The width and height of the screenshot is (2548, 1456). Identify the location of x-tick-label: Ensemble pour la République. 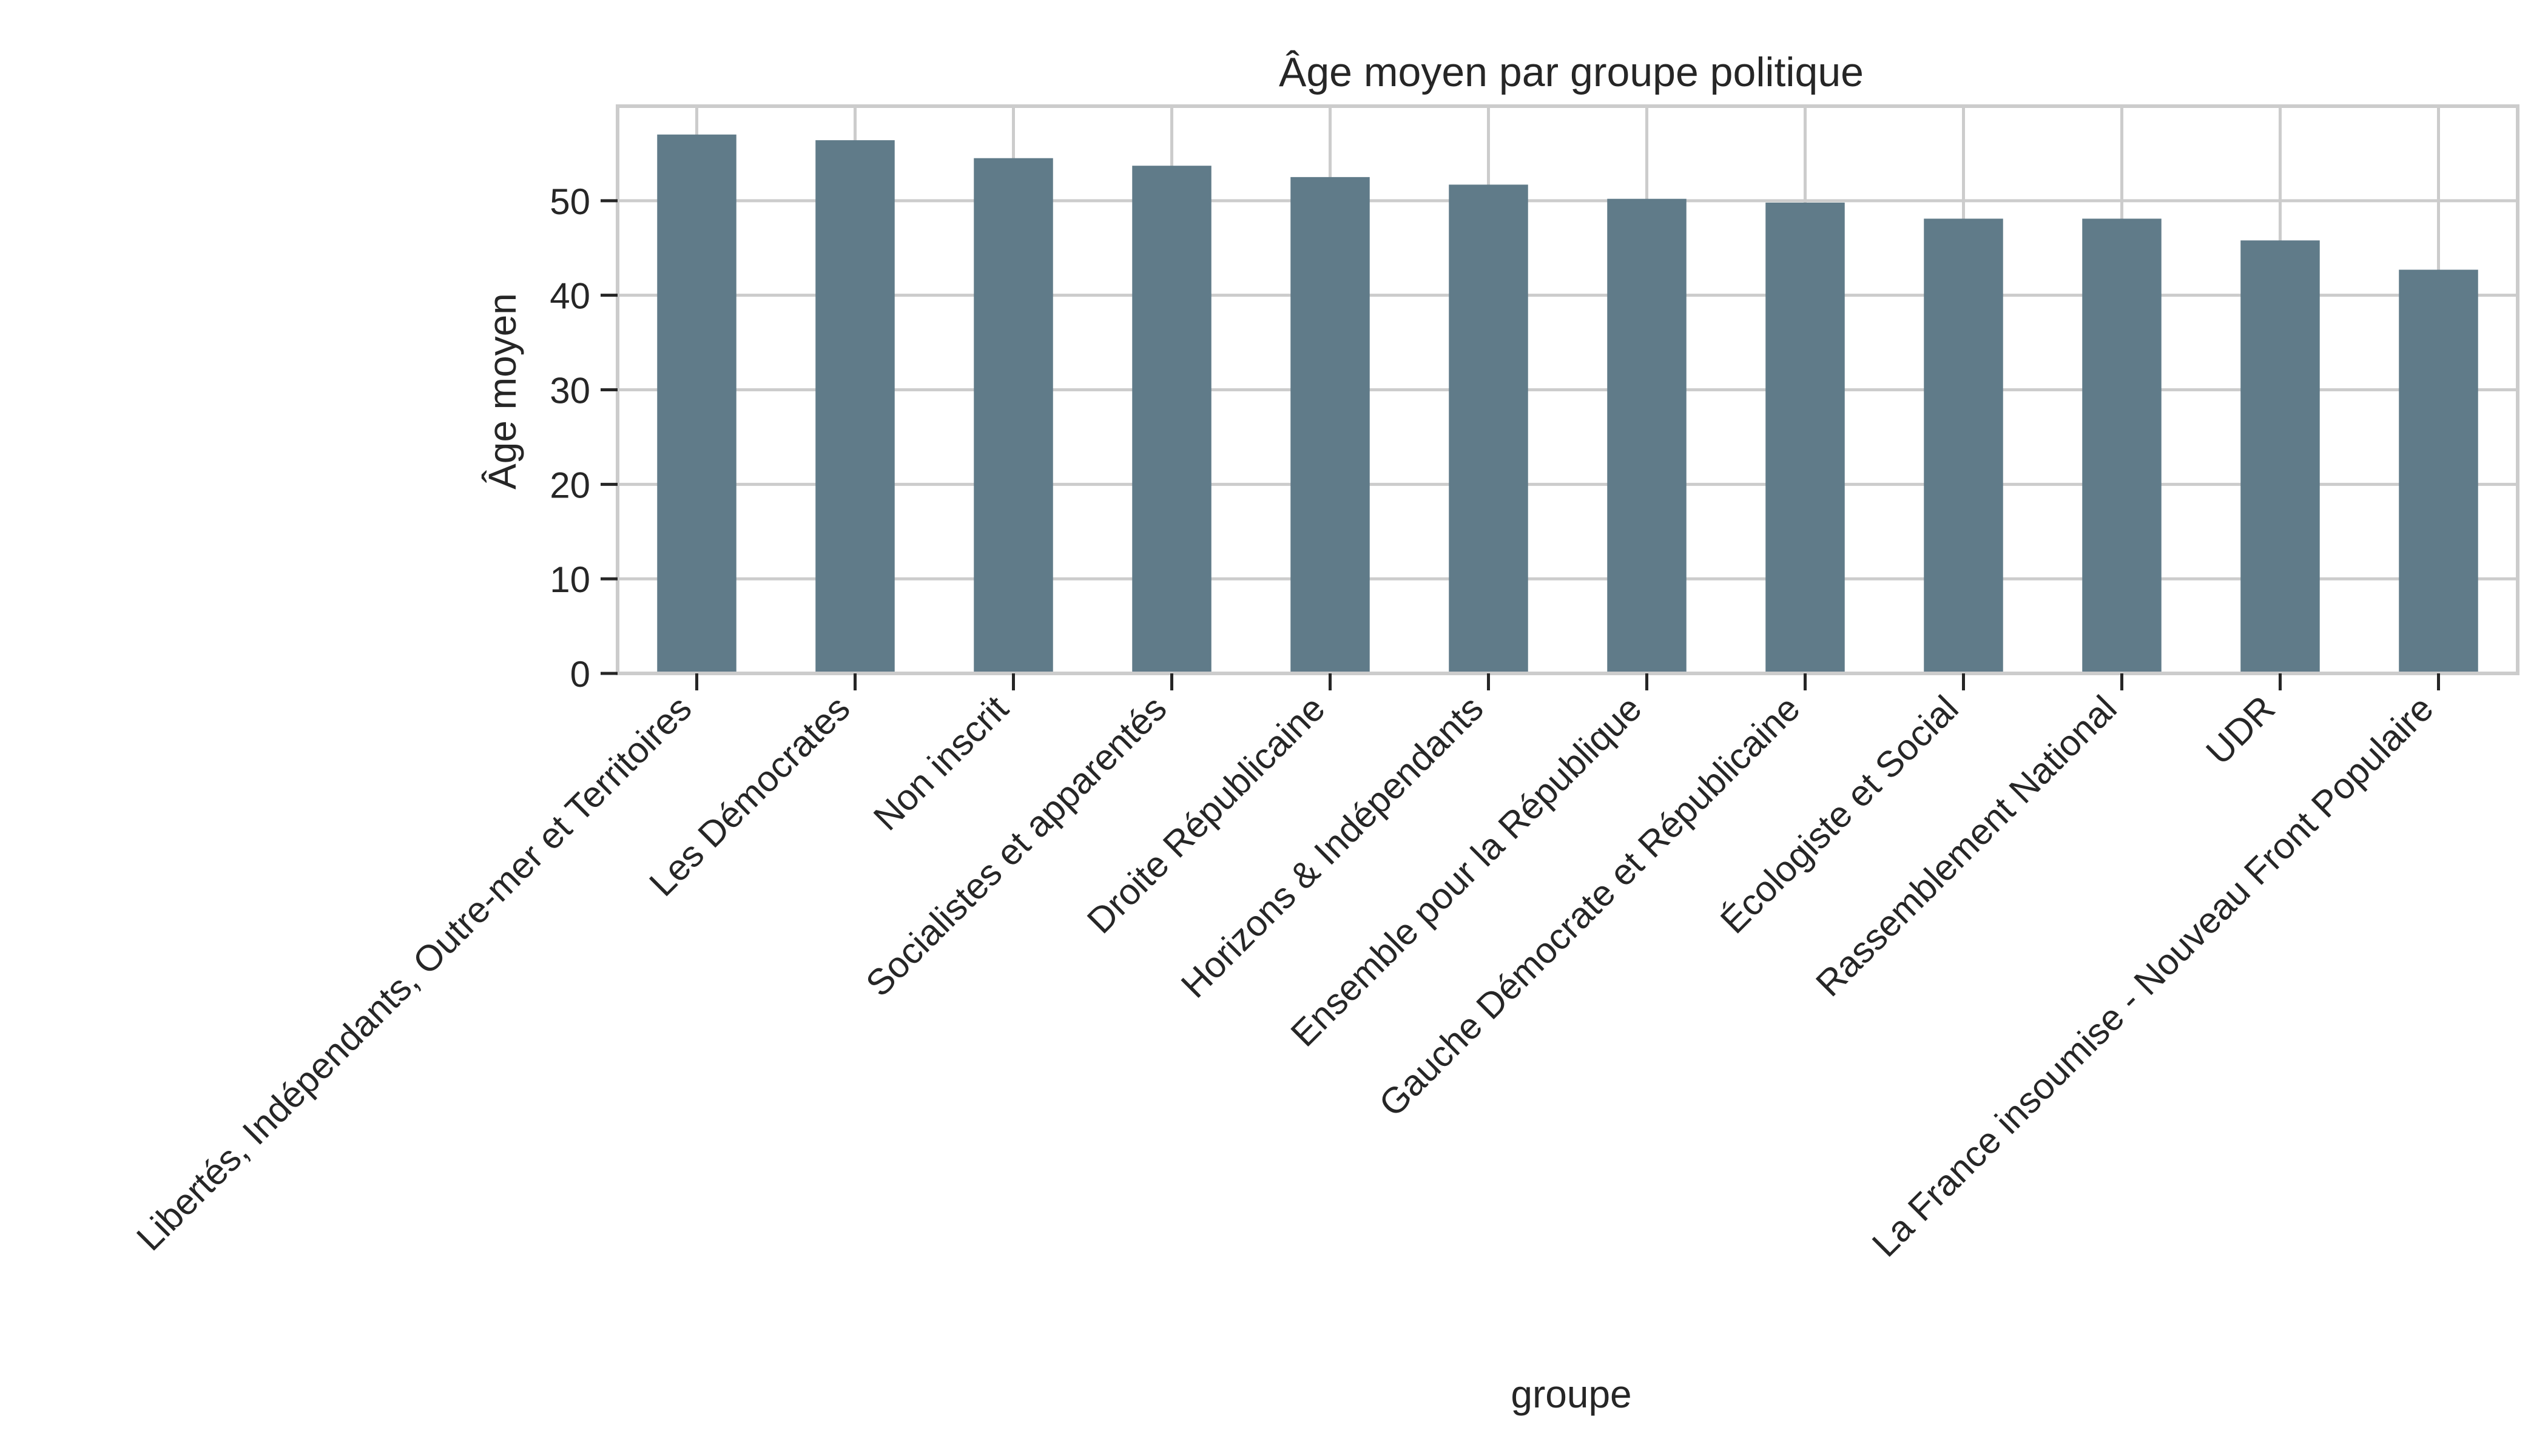
(1466, 871).